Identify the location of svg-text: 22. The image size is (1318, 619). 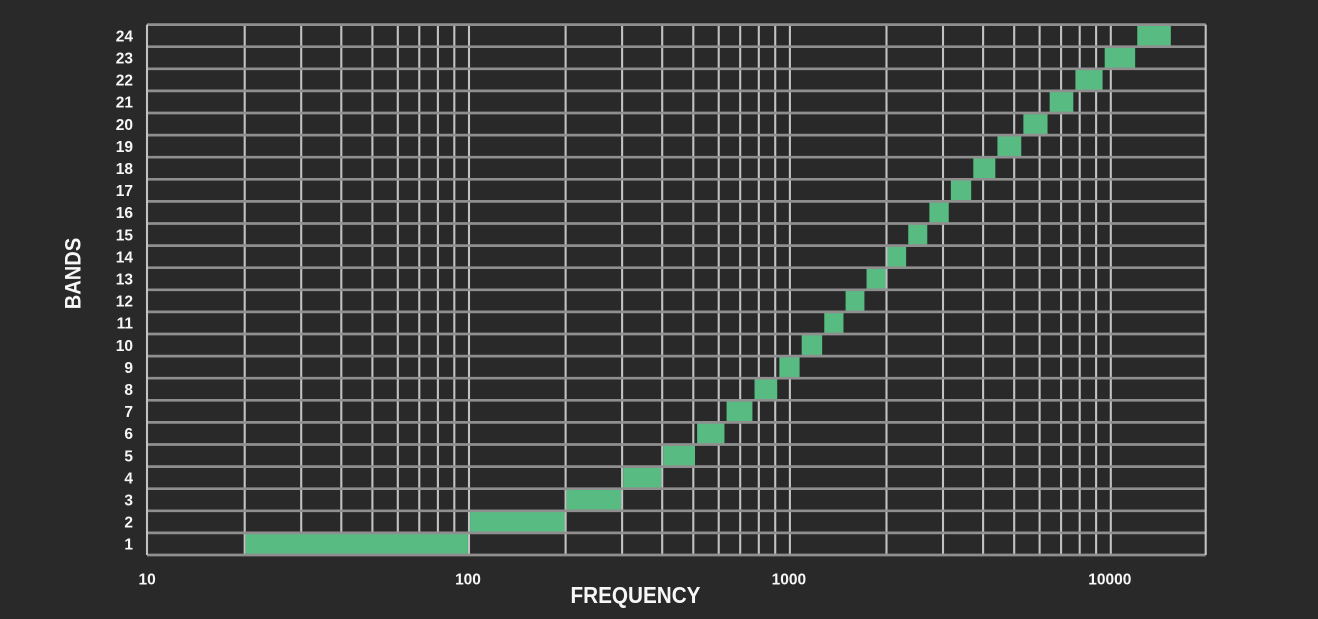
(124, 81).